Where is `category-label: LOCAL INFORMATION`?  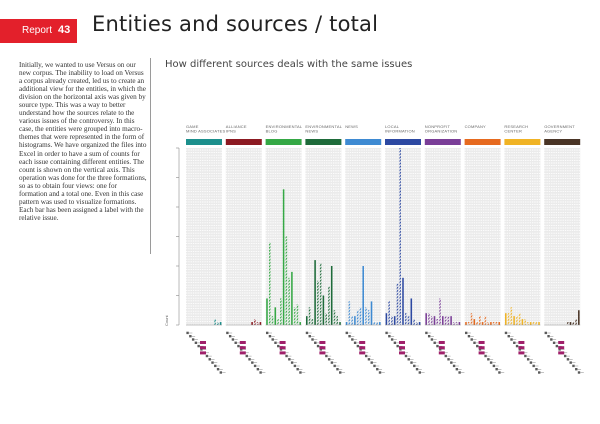
category-label: LOCAL INFORMATION is located at coordinates (400, 129).